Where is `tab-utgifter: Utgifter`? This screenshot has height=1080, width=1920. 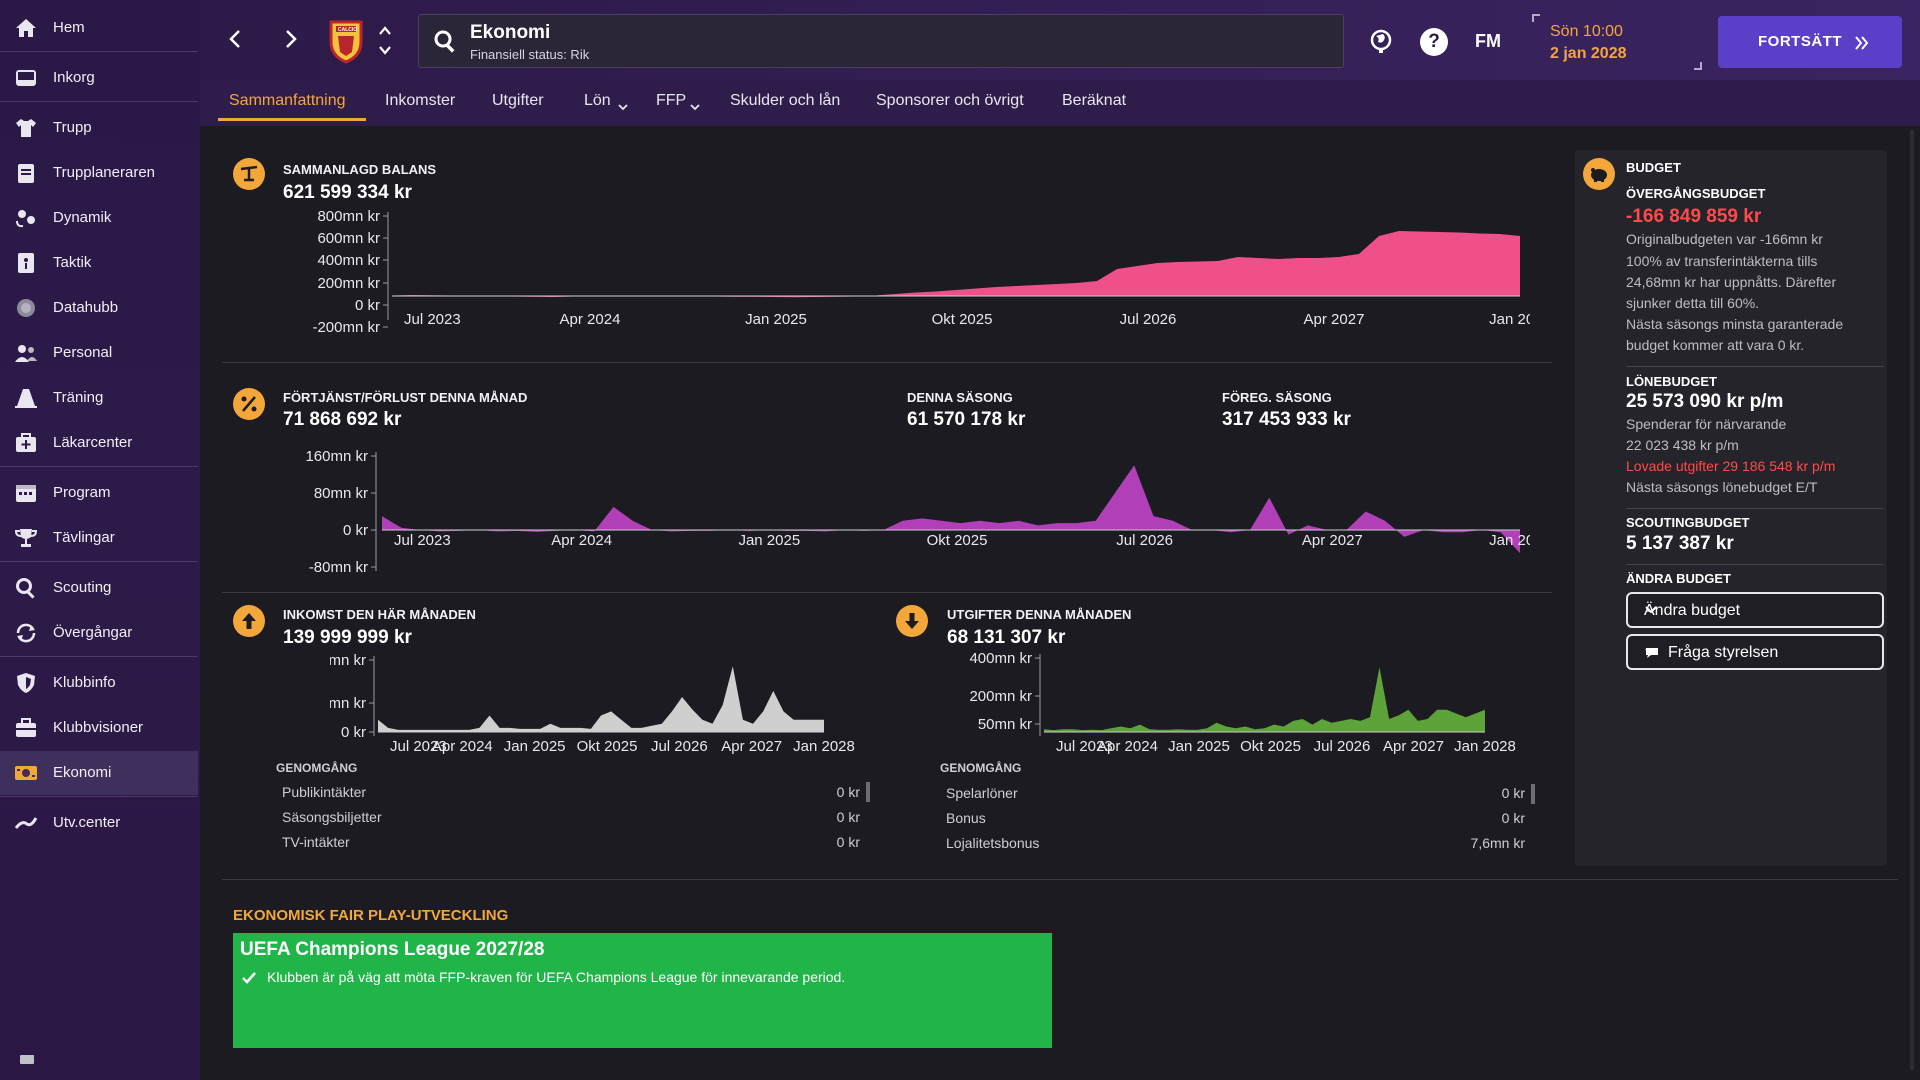
tab-utgifter: Utgifter is located at coordinates (518, 100).